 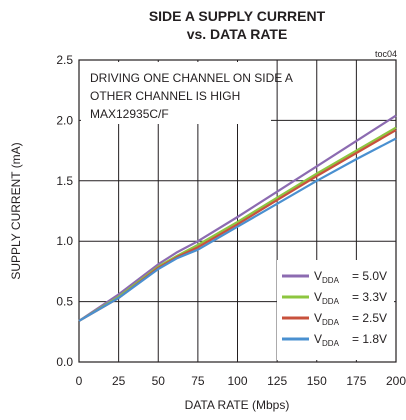 I want to click on x-tick-label: 200, so click(x=396, y=381).